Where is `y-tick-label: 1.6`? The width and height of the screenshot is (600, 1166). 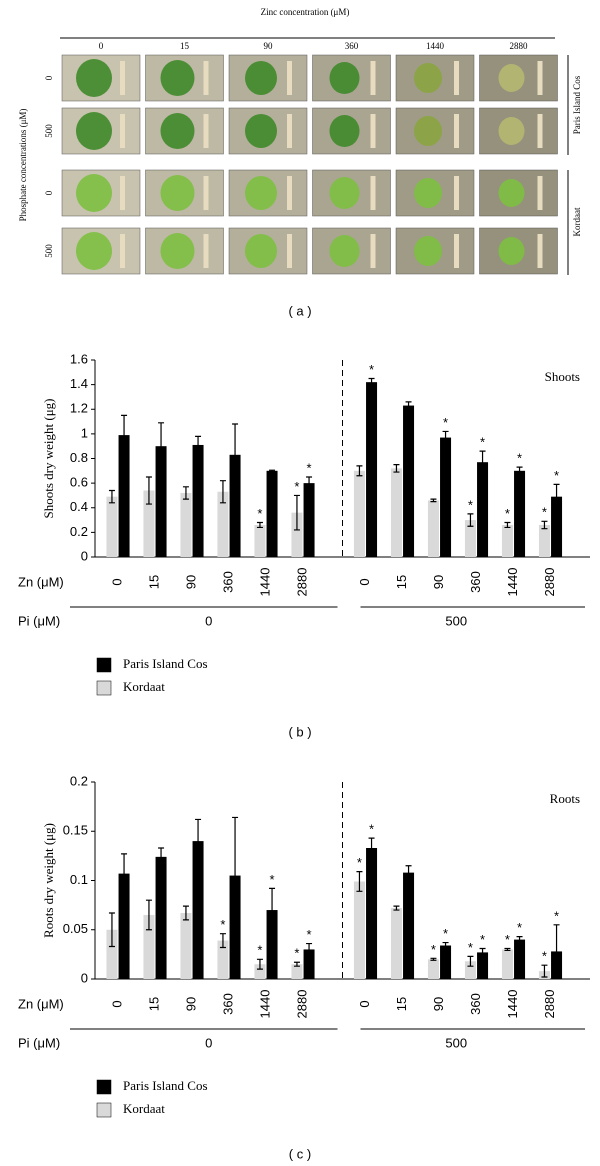 y-tick-label: 1.6 is located at coordinates (79, 358).